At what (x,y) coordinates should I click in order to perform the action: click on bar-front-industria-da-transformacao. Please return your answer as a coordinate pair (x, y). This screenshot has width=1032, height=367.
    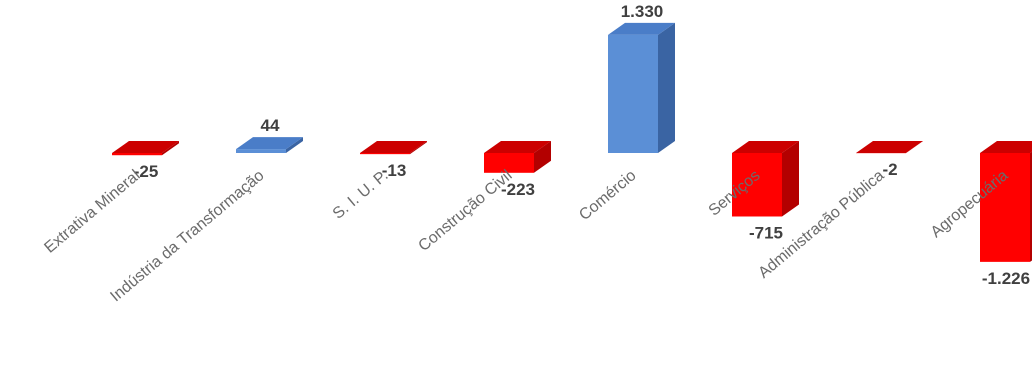
    Looking at the image, I should click on (261, 151).